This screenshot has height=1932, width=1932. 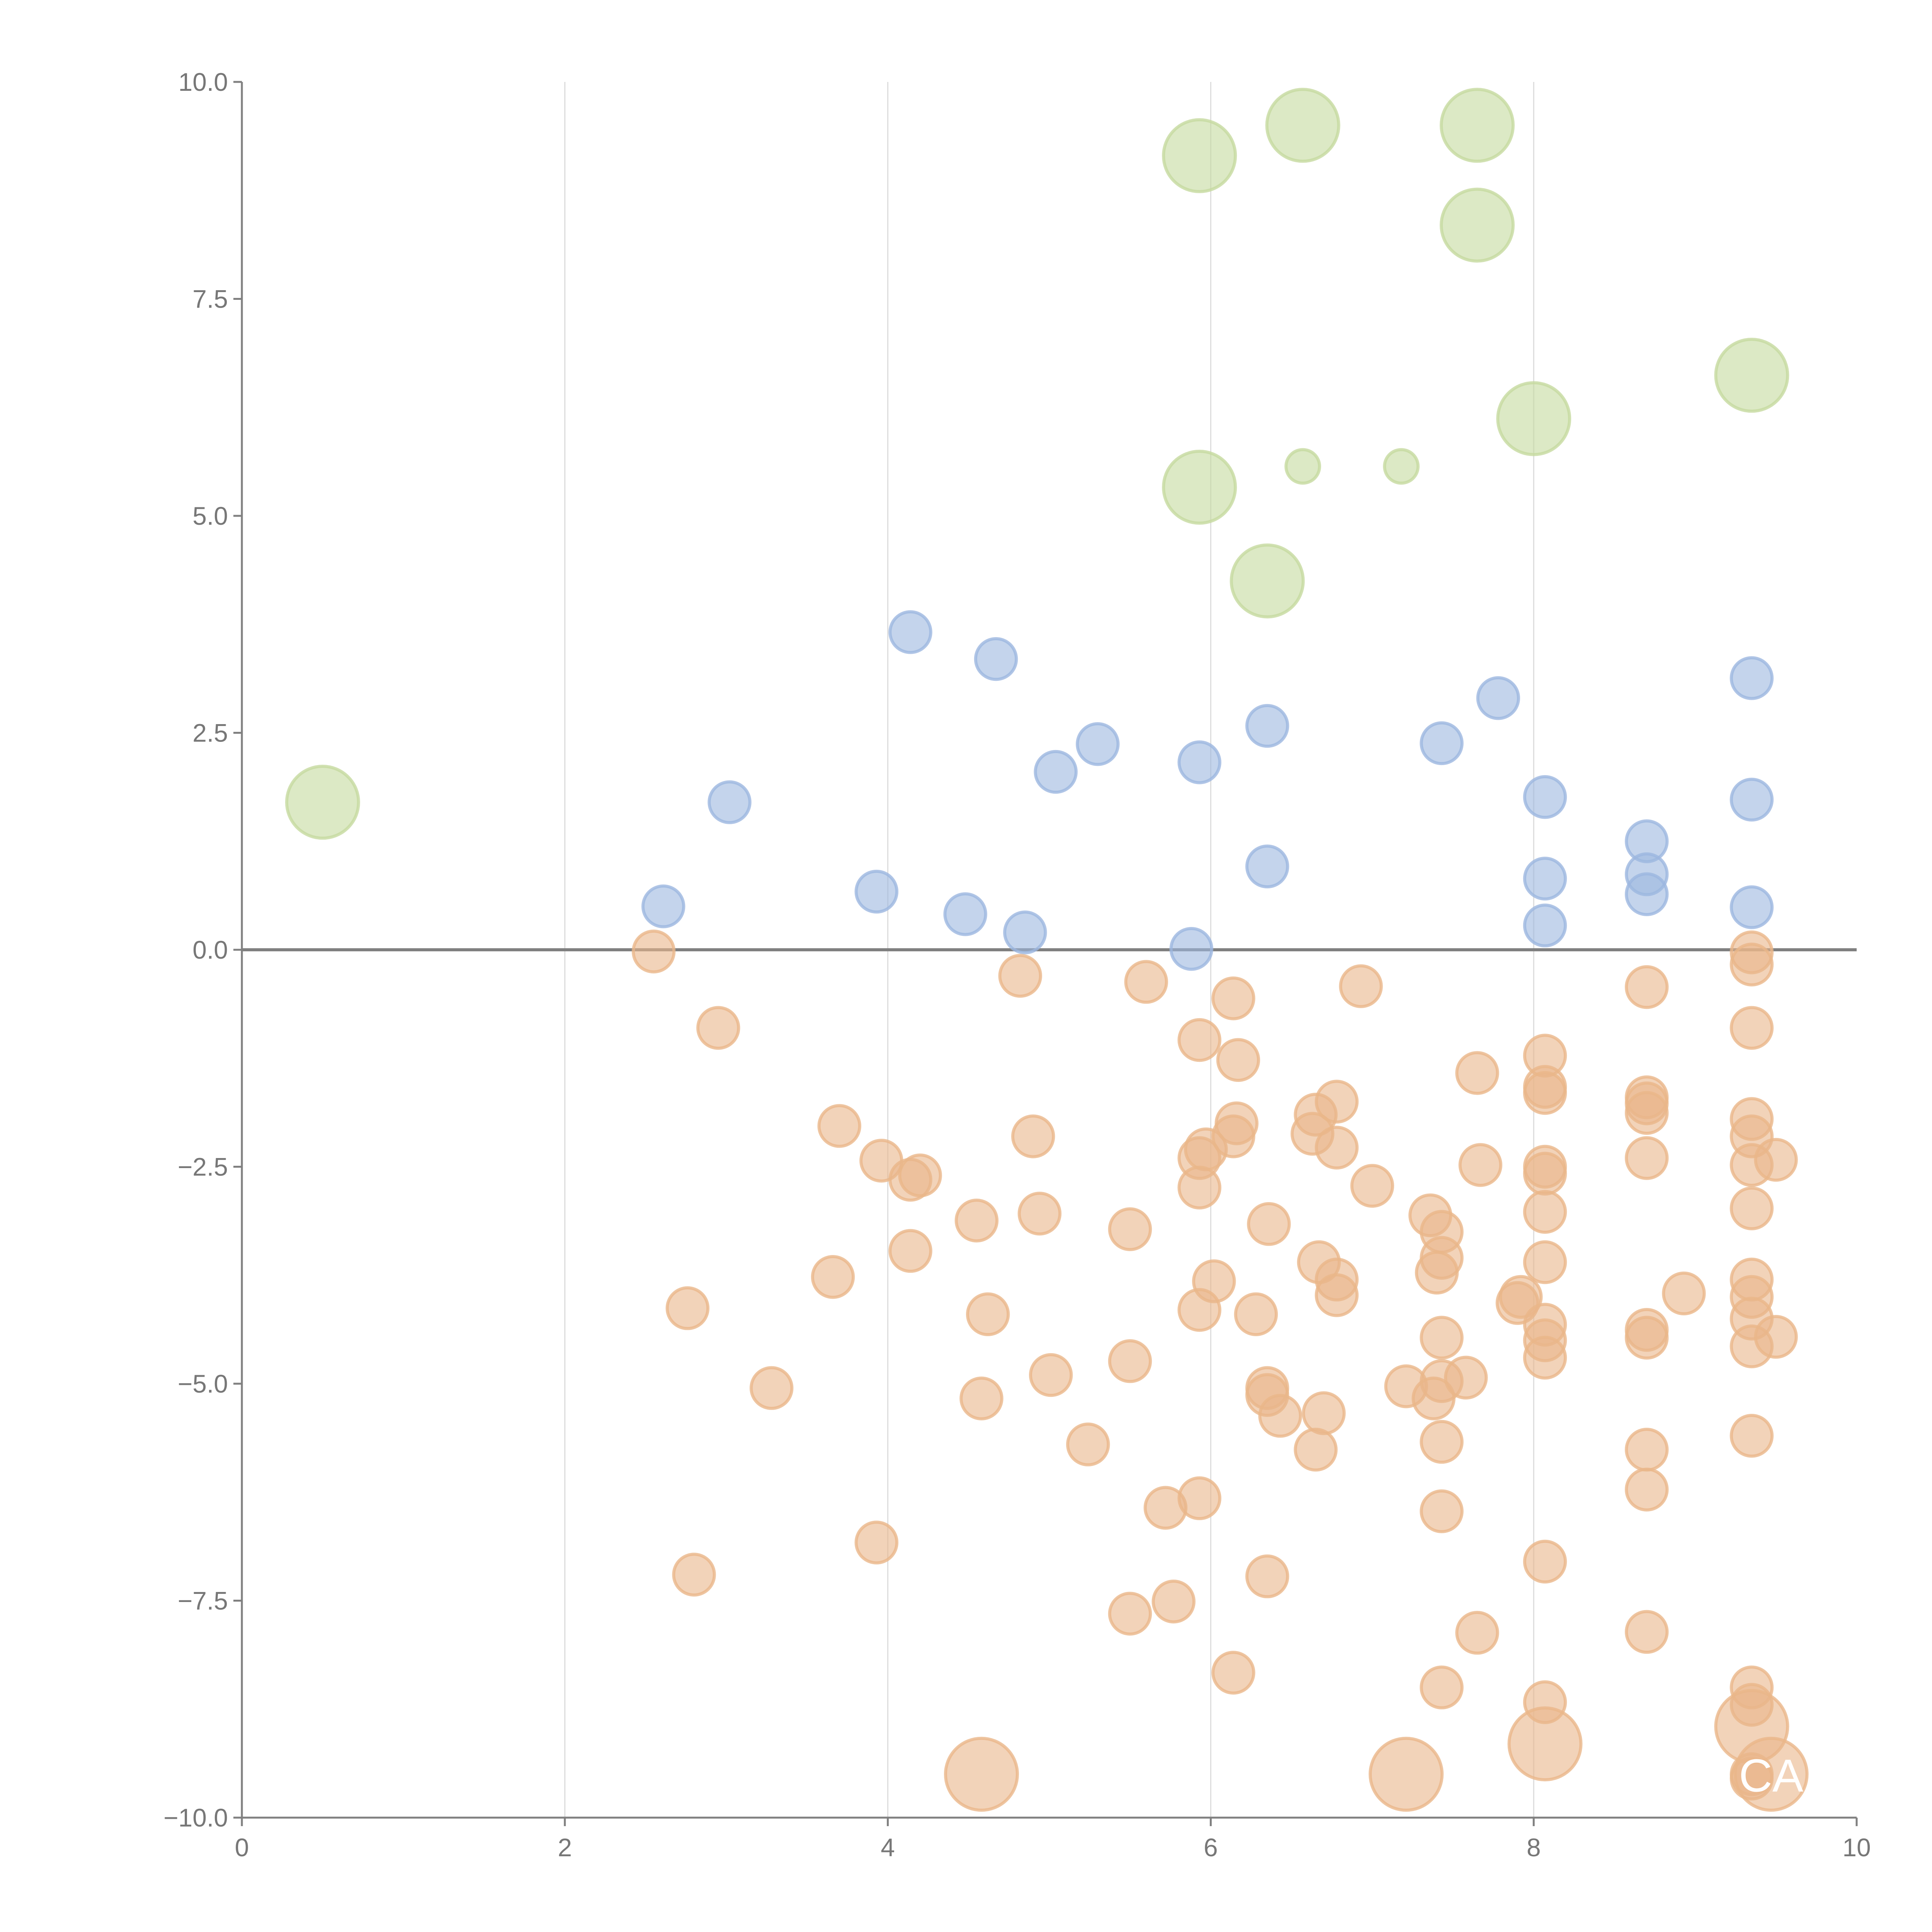 What do you see at coordinates (242, 1848) in the screenshot?
I see `x-tick-label: 0` at bounding box center [242, 1848].